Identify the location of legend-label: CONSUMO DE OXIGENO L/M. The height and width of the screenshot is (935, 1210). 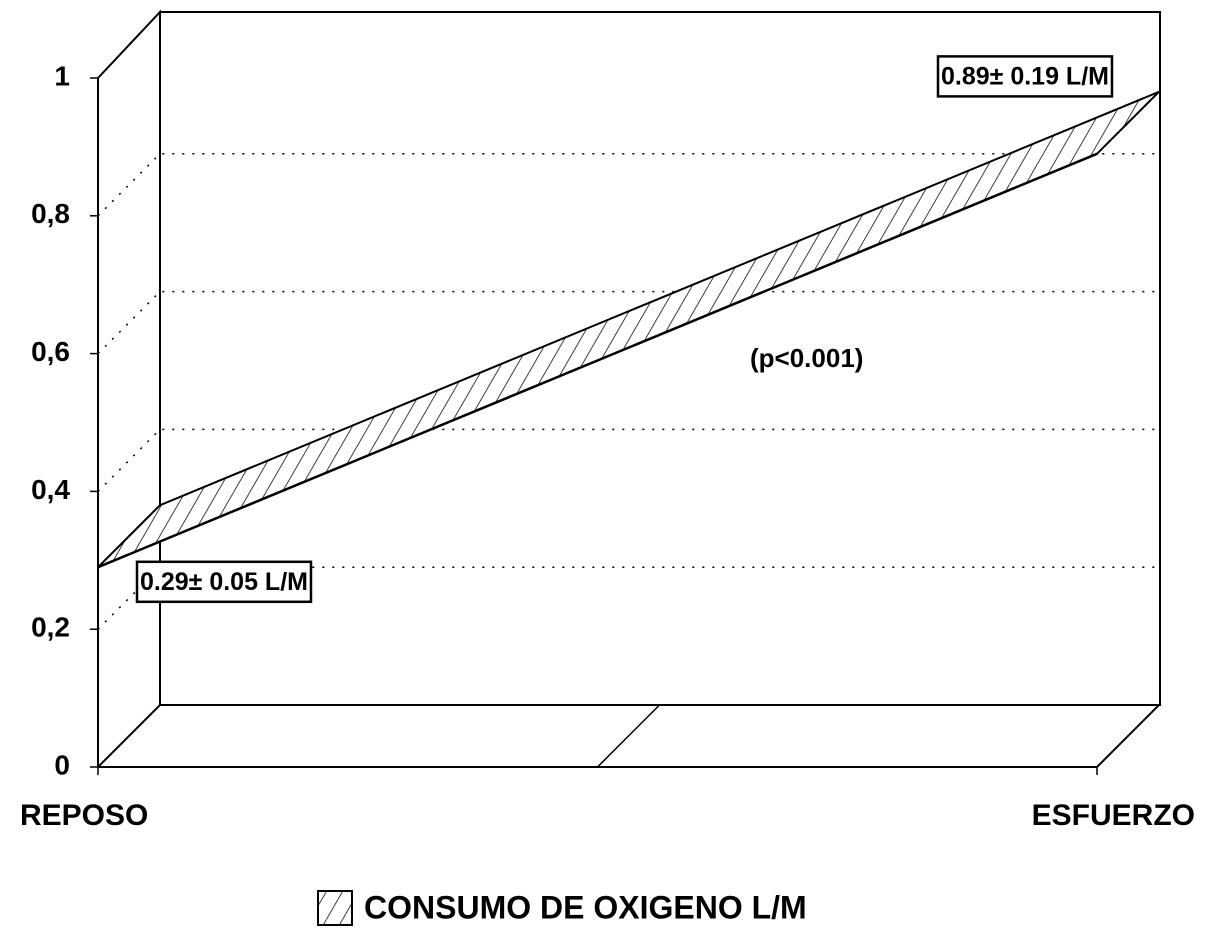
(585, 907).